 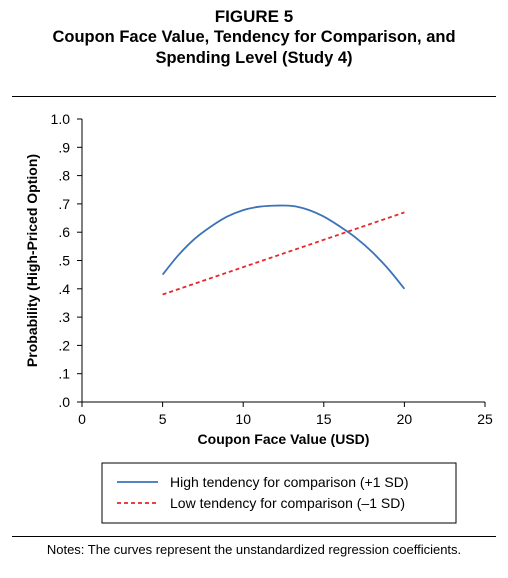 What do you see at coordinates (324, 419) in the screenshot?
I see `x-tick-label: 15` at bounding box center [324, 419].